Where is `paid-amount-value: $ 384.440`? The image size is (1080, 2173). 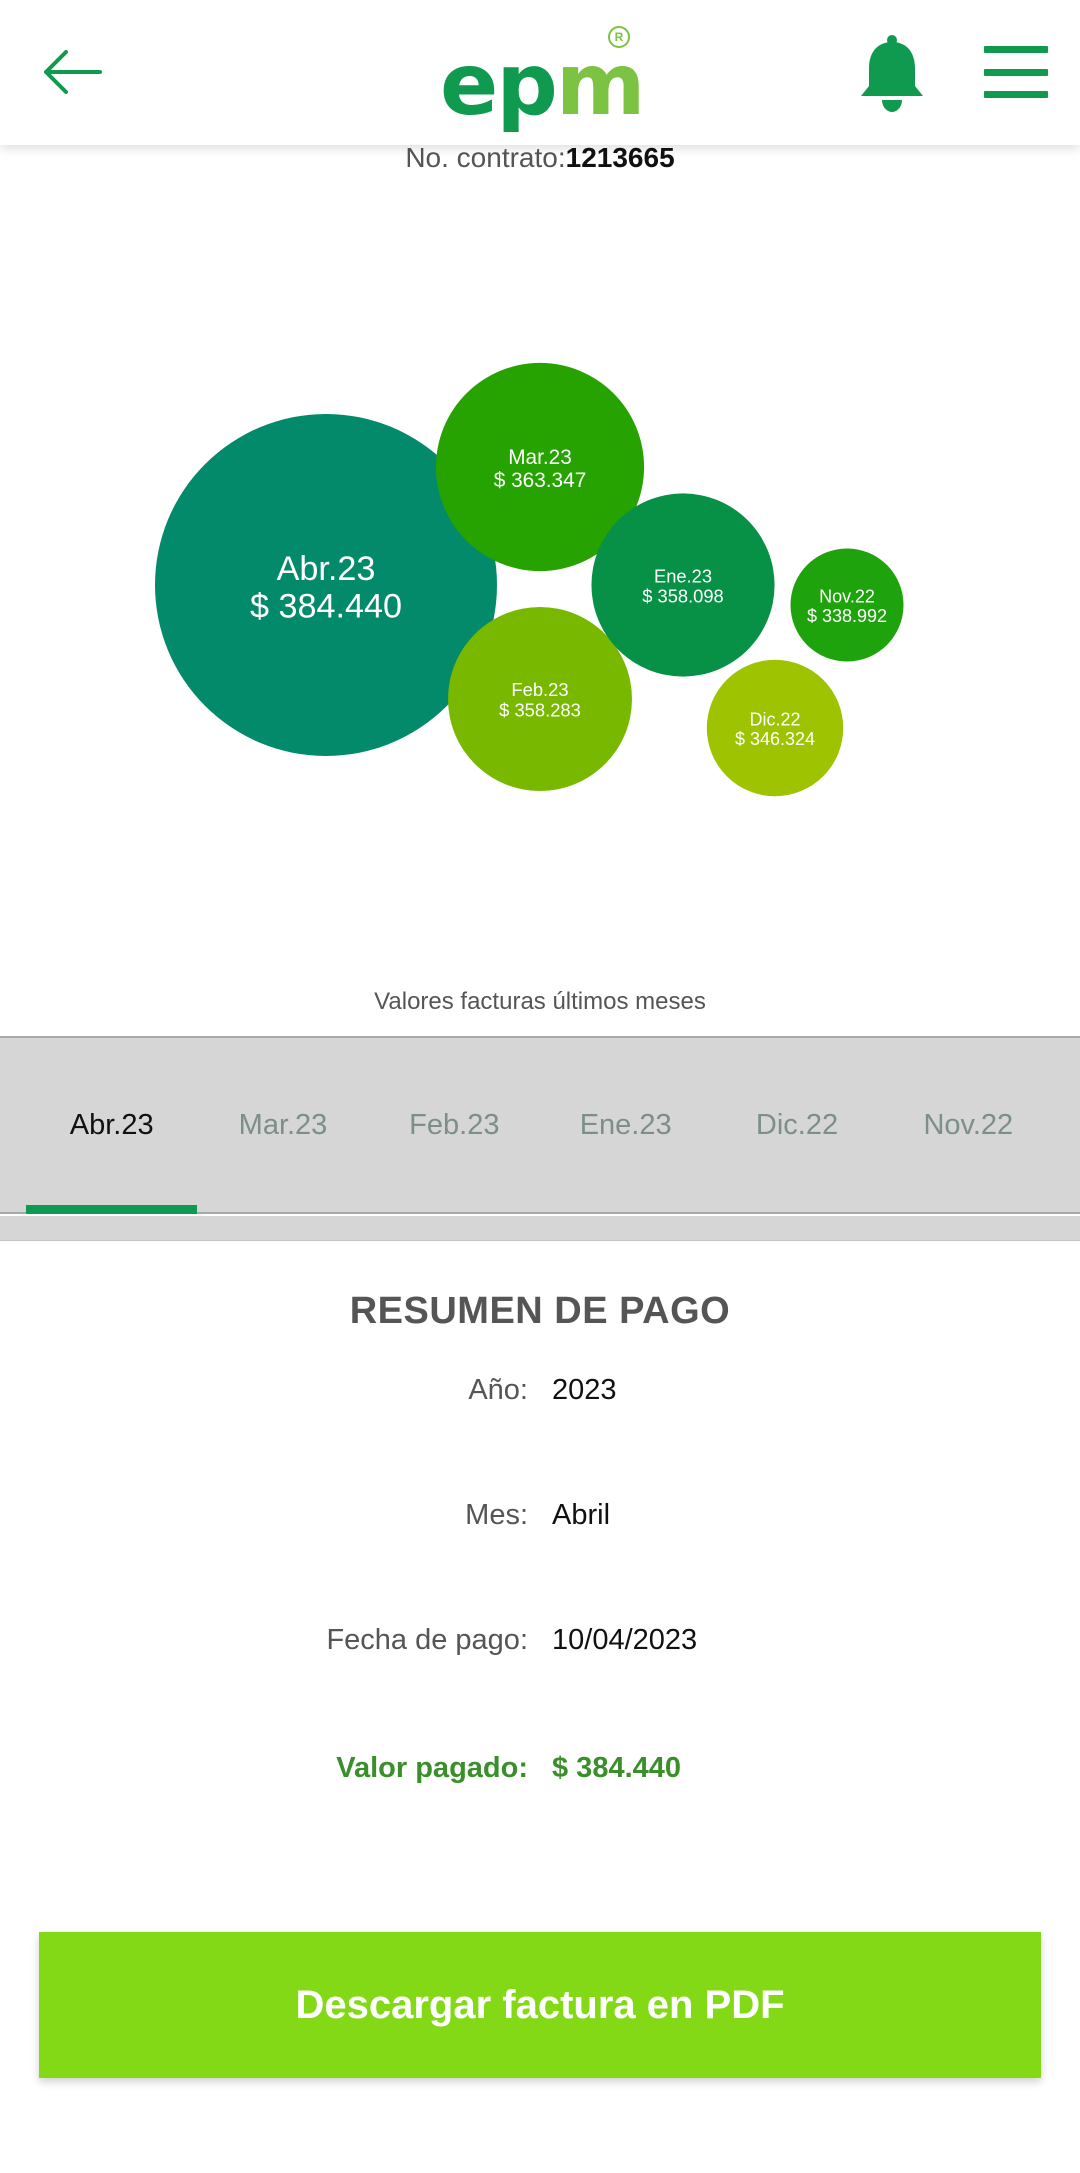
paid-amount-value: $ 384.440 is located at coordinates (617, 1768).